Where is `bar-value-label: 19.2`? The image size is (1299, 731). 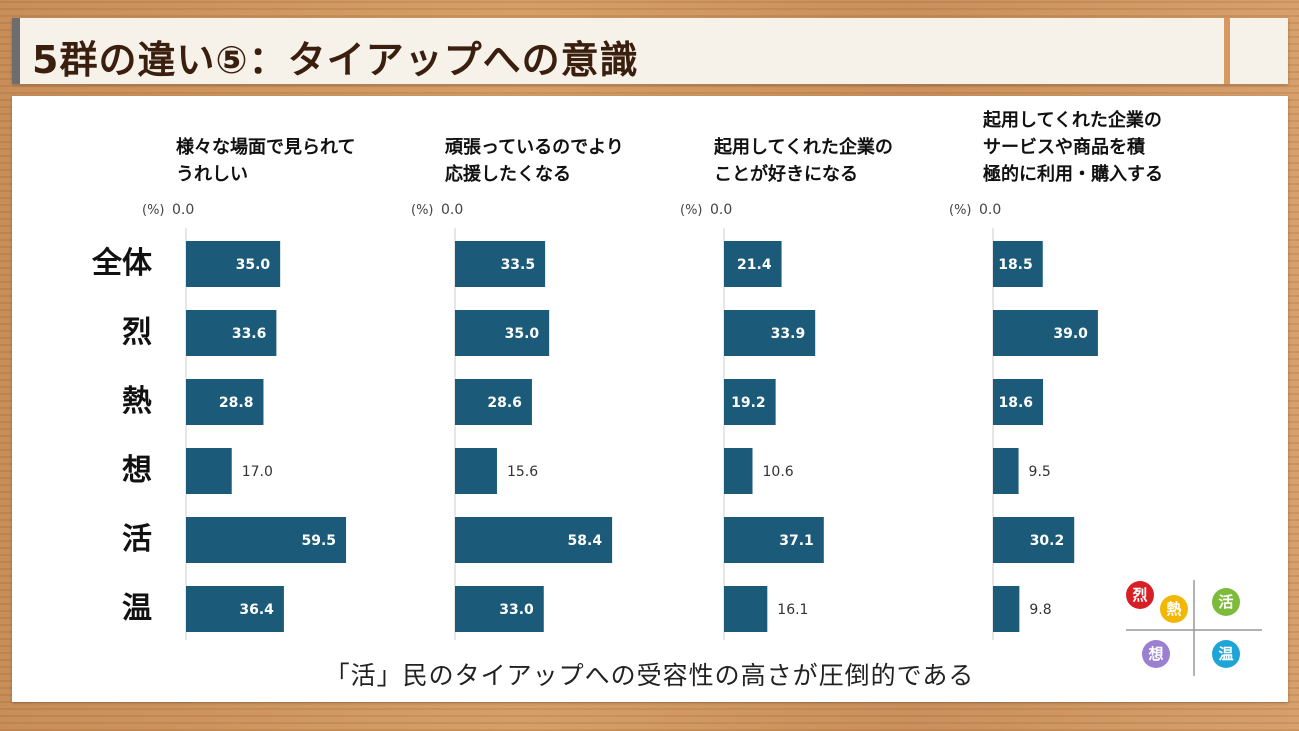
bar-value-label: 19.2 is located at coordinates (748, 403).